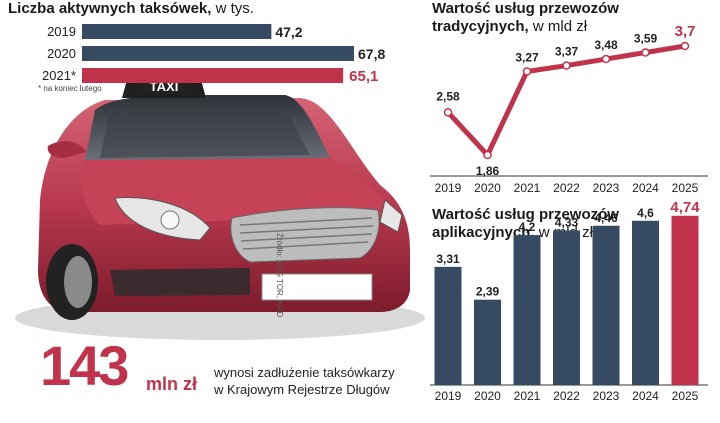 The width and height of the screenshot is (720, 423). I want to click on bar-value-label: 65,1, so click(363, 76).